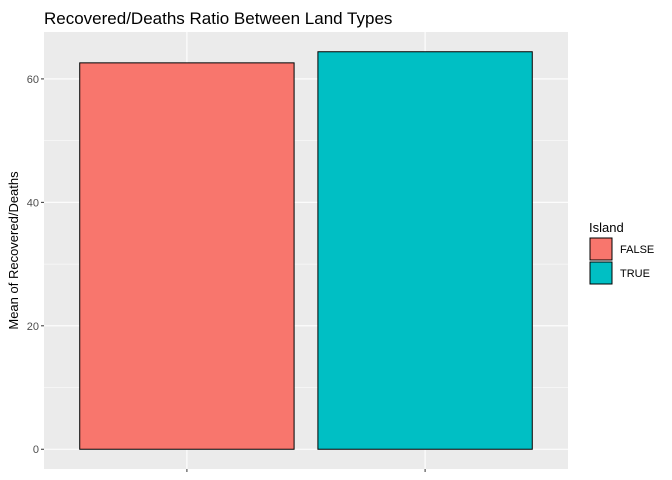 This screenshot has width=672, height=480. Describe the element at coordinates (36, 450) in the screenshot. I see `y-tick-label: 0` at that location.